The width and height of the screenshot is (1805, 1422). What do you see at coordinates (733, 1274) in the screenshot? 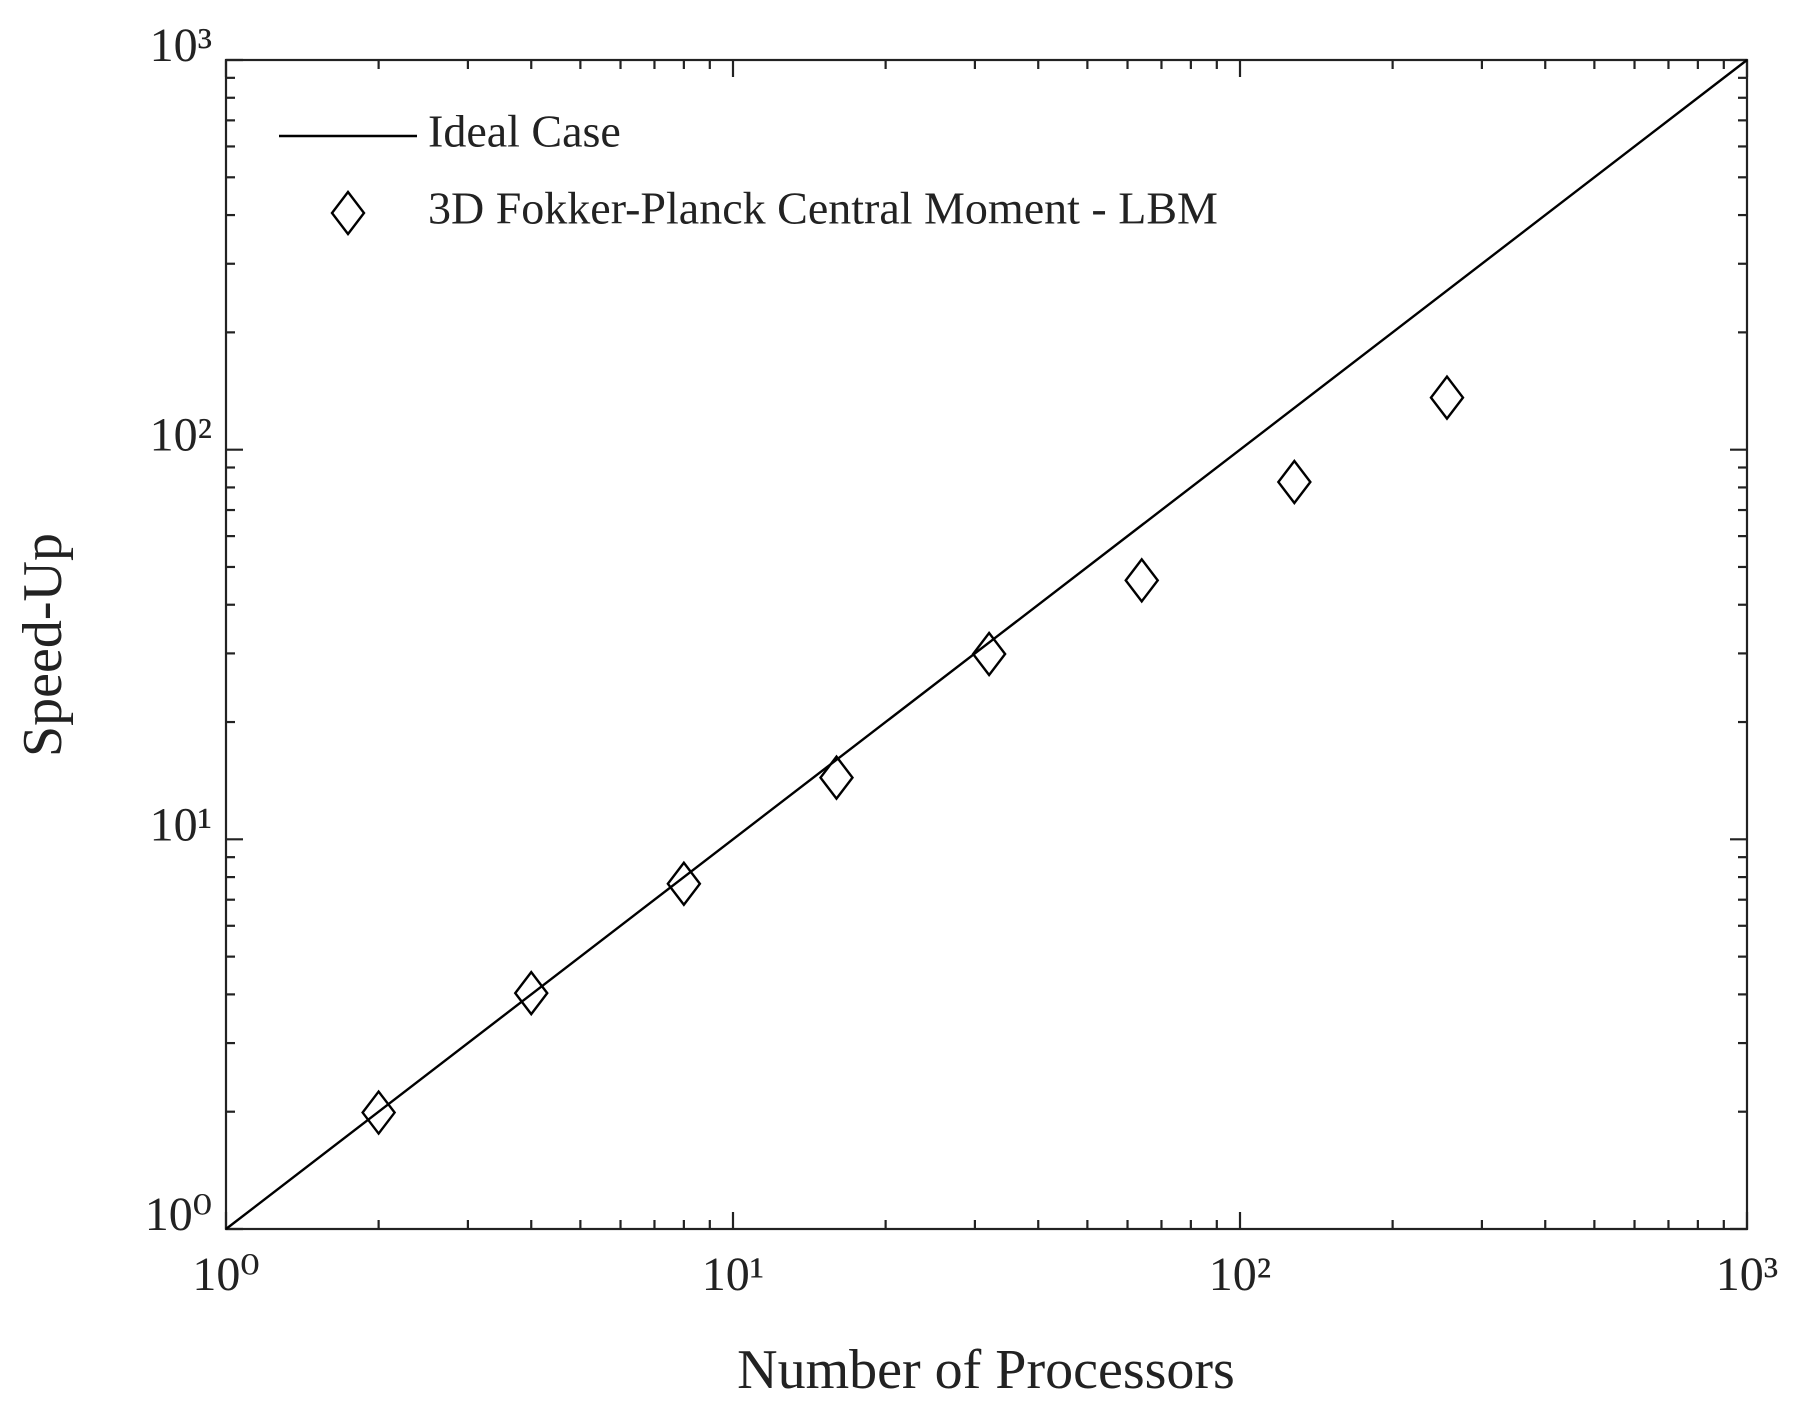
I see `x-tick-label: 10¹` at bounding box center [733, 1274].